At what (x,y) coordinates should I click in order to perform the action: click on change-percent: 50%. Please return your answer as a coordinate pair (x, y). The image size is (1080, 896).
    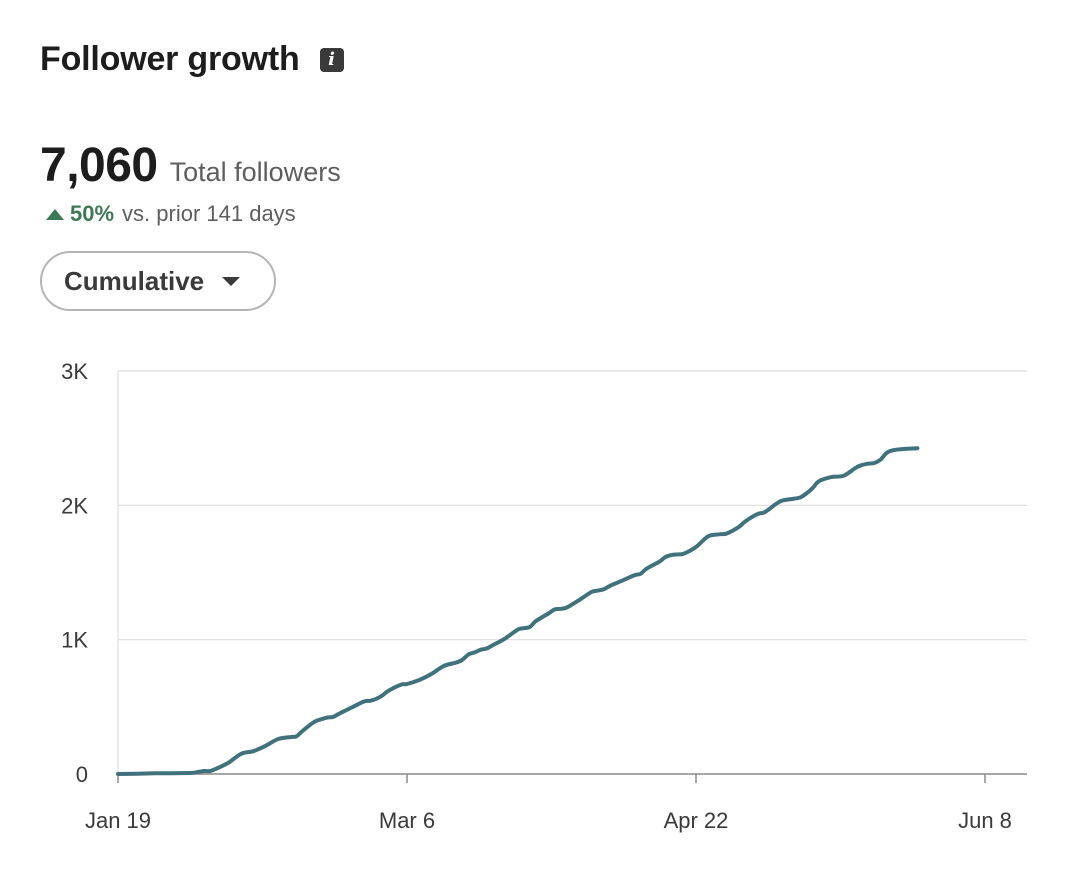
    Looking at the image, I should click on (92, 213).